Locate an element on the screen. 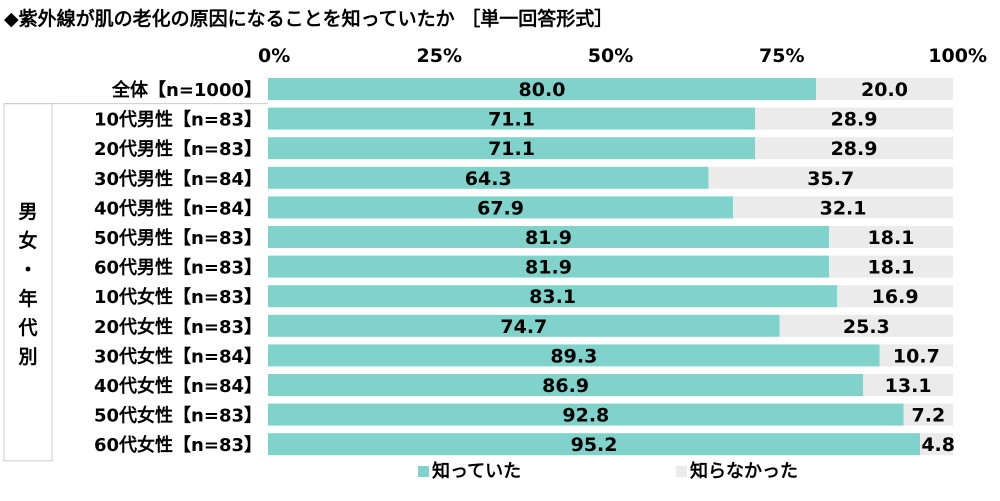 The width and height of the screenshot is (1000, 501). value-label-knew: 80.0 is located at coordinates (542, 90).